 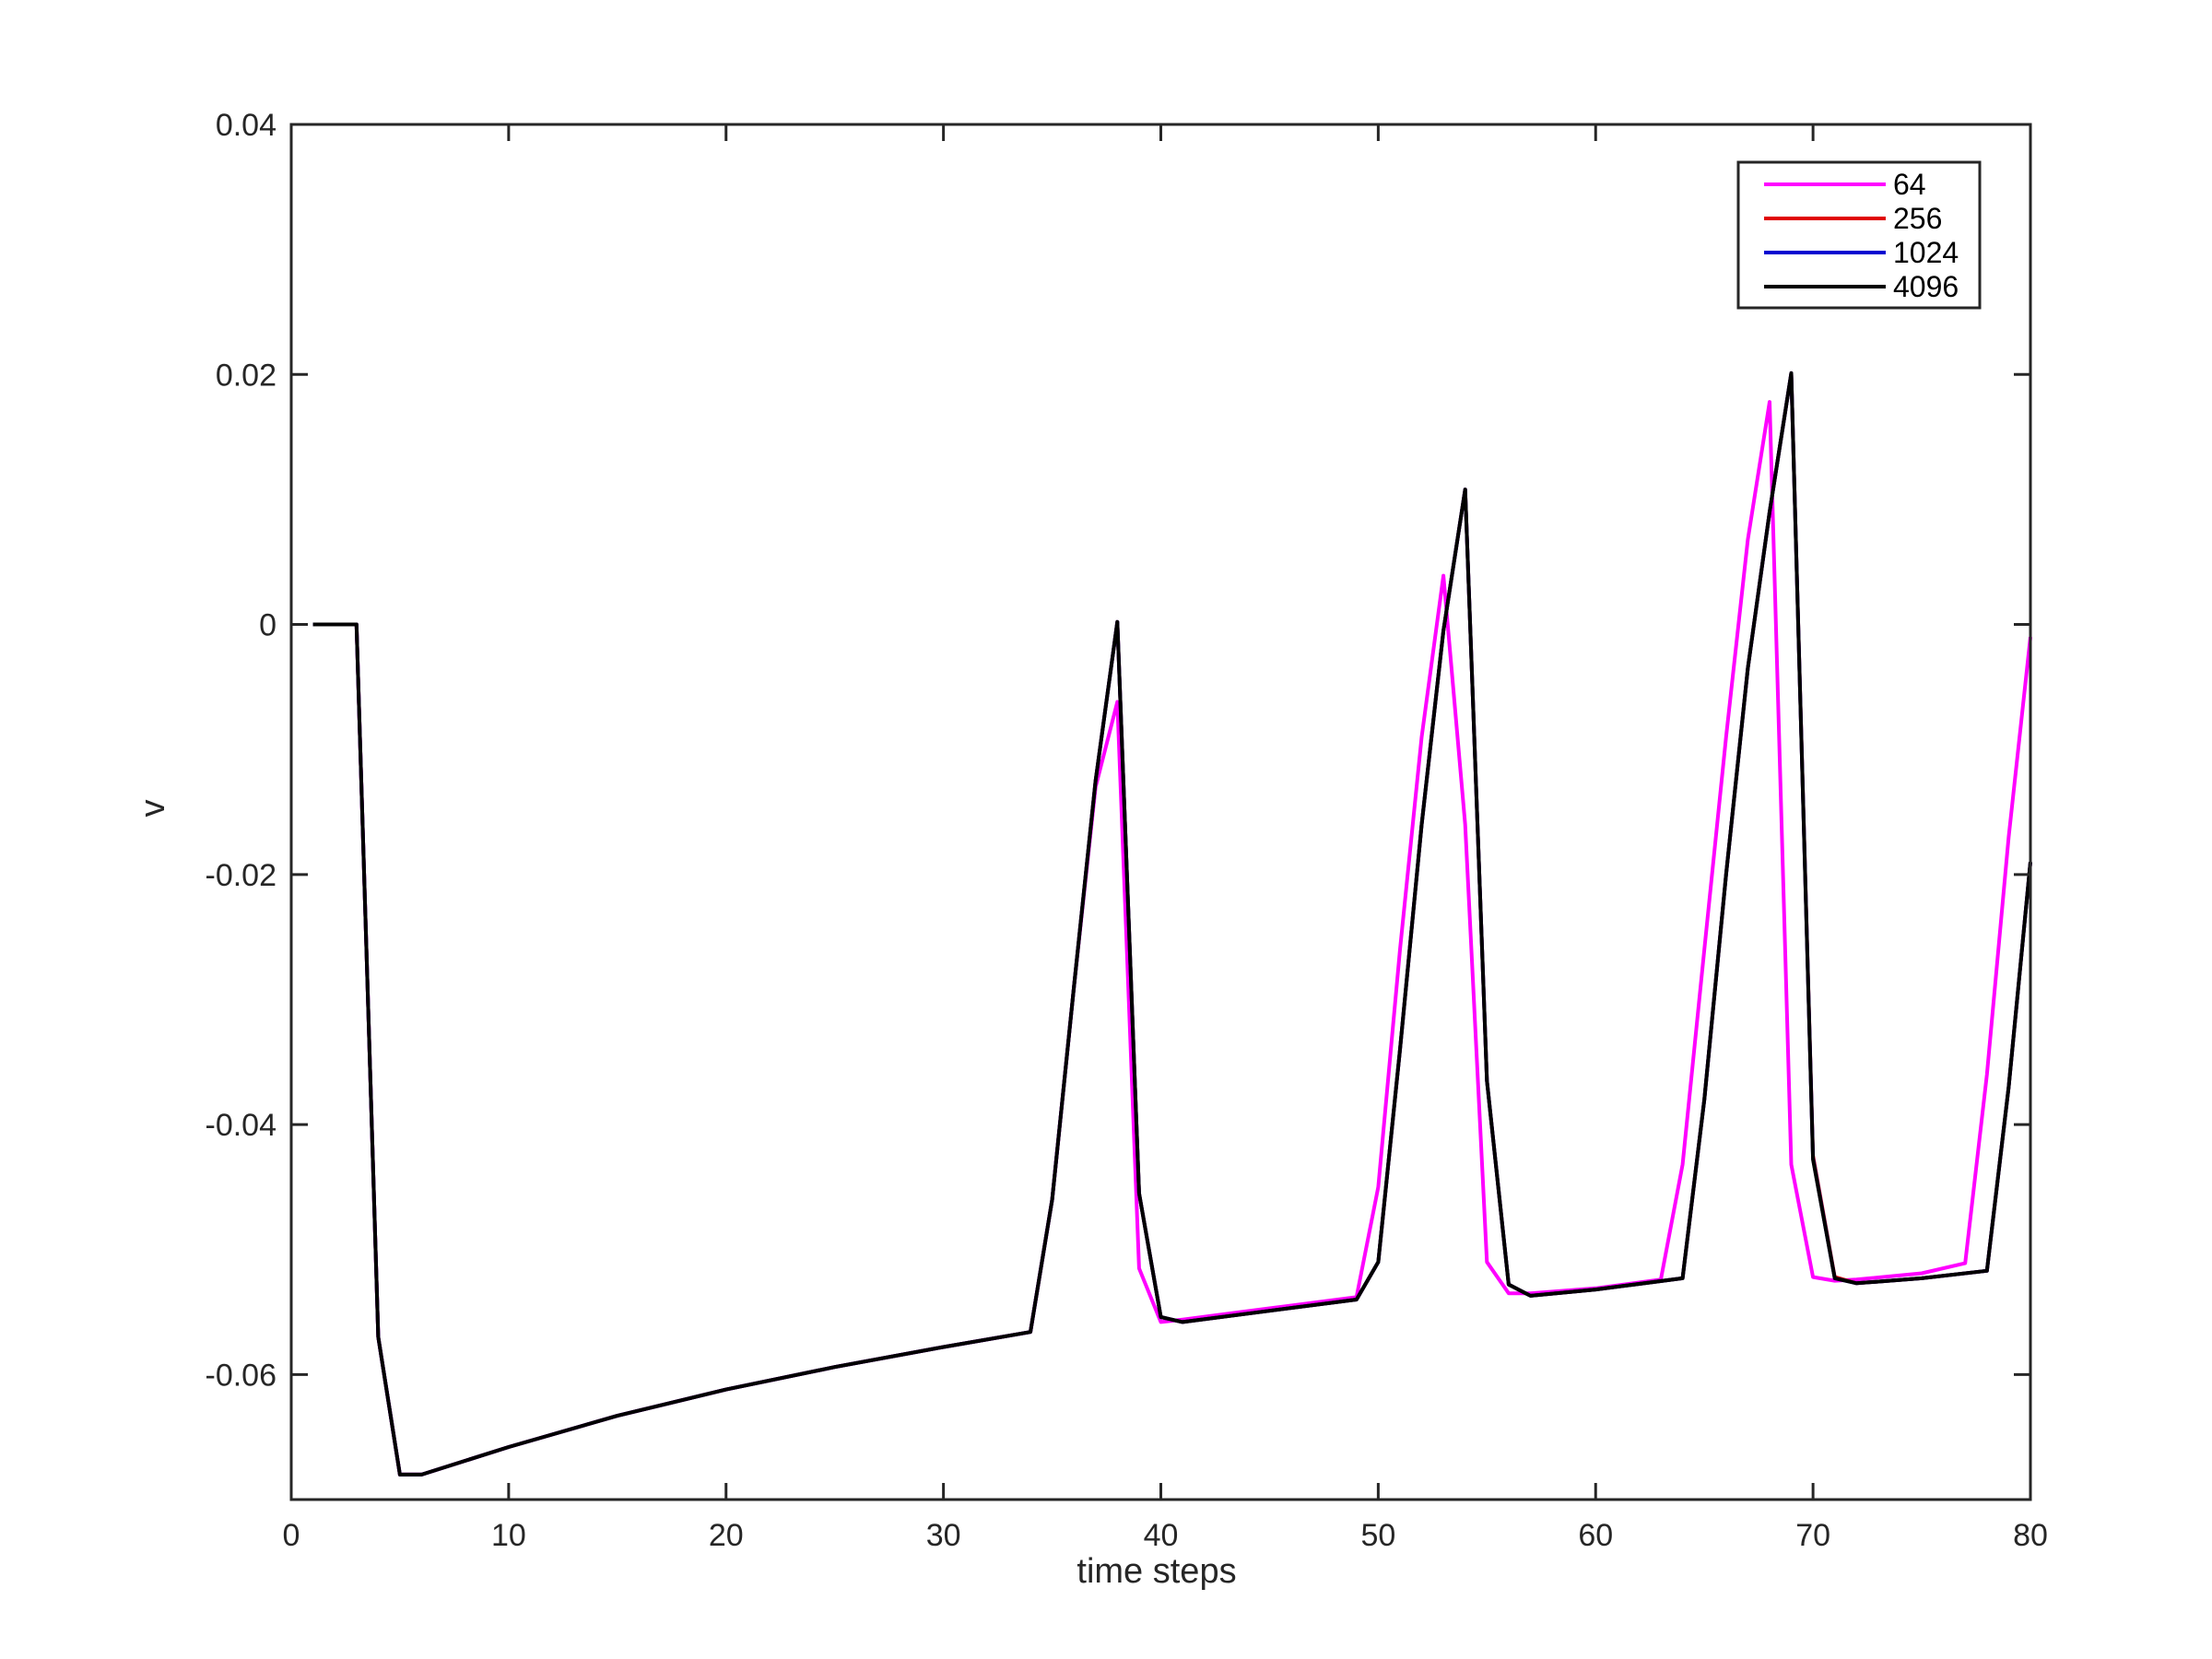 I want to click on x-tick-label: 30, so click(x=943, y=1535).